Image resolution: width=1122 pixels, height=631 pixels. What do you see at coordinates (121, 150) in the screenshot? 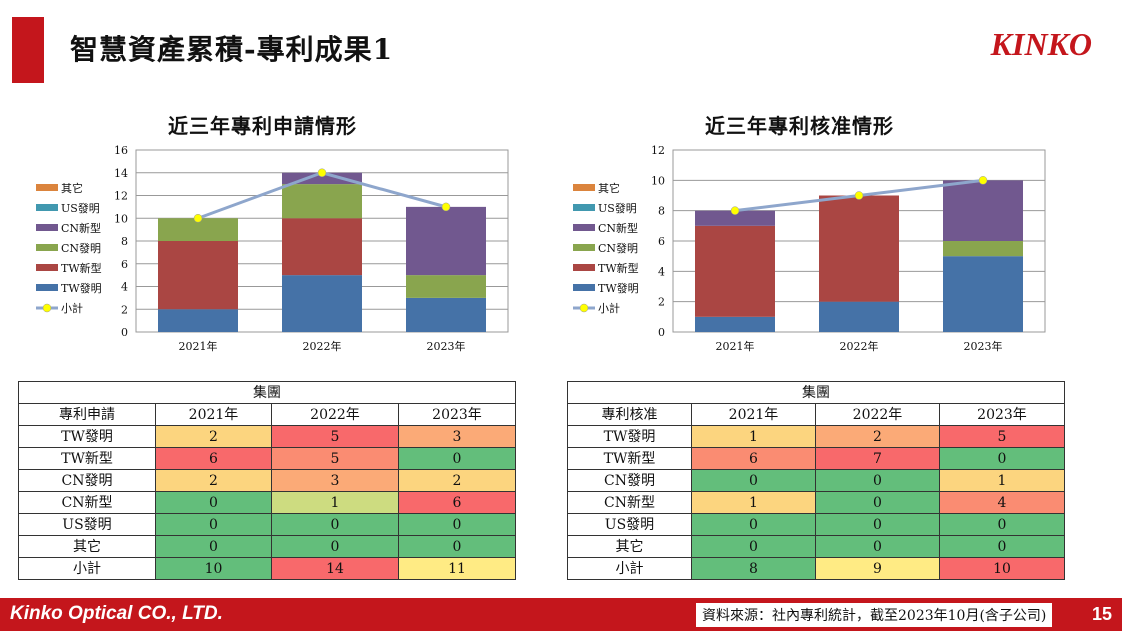
I see `y-tick-label: 16` at bounding box center [121, 150].